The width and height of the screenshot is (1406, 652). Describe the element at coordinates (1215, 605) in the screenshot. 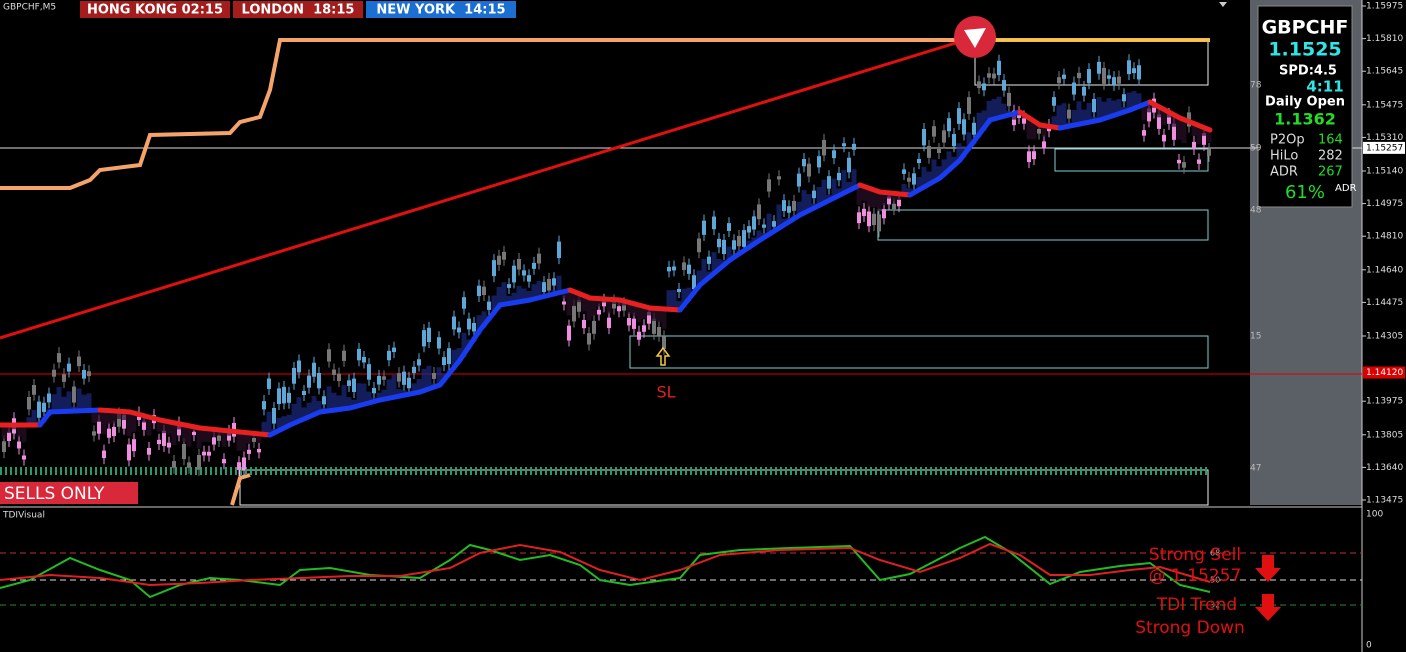

I see `level-label: 32` at that location.